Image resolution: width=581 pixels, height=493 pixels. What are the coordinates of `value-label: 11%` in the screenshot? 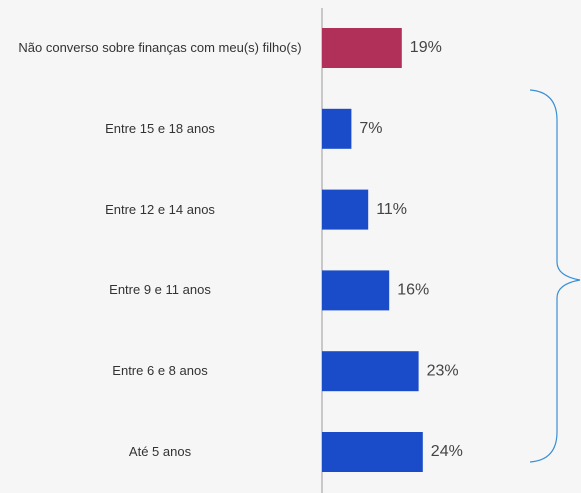 It's located at (391, 209).